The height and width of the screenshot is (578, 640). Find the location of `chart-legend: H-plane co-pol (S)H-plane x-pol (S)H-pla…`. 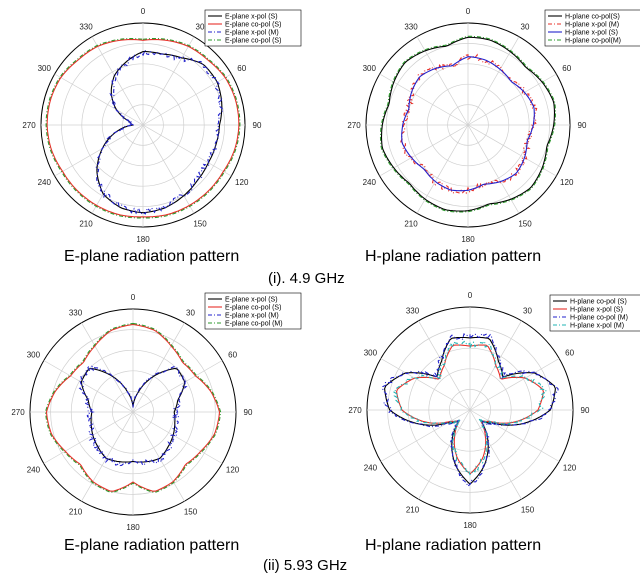

chart-legend: H-plane co-pol (S)H-plane x-pol (S)H-pla… is located at coordinates (594, 313).